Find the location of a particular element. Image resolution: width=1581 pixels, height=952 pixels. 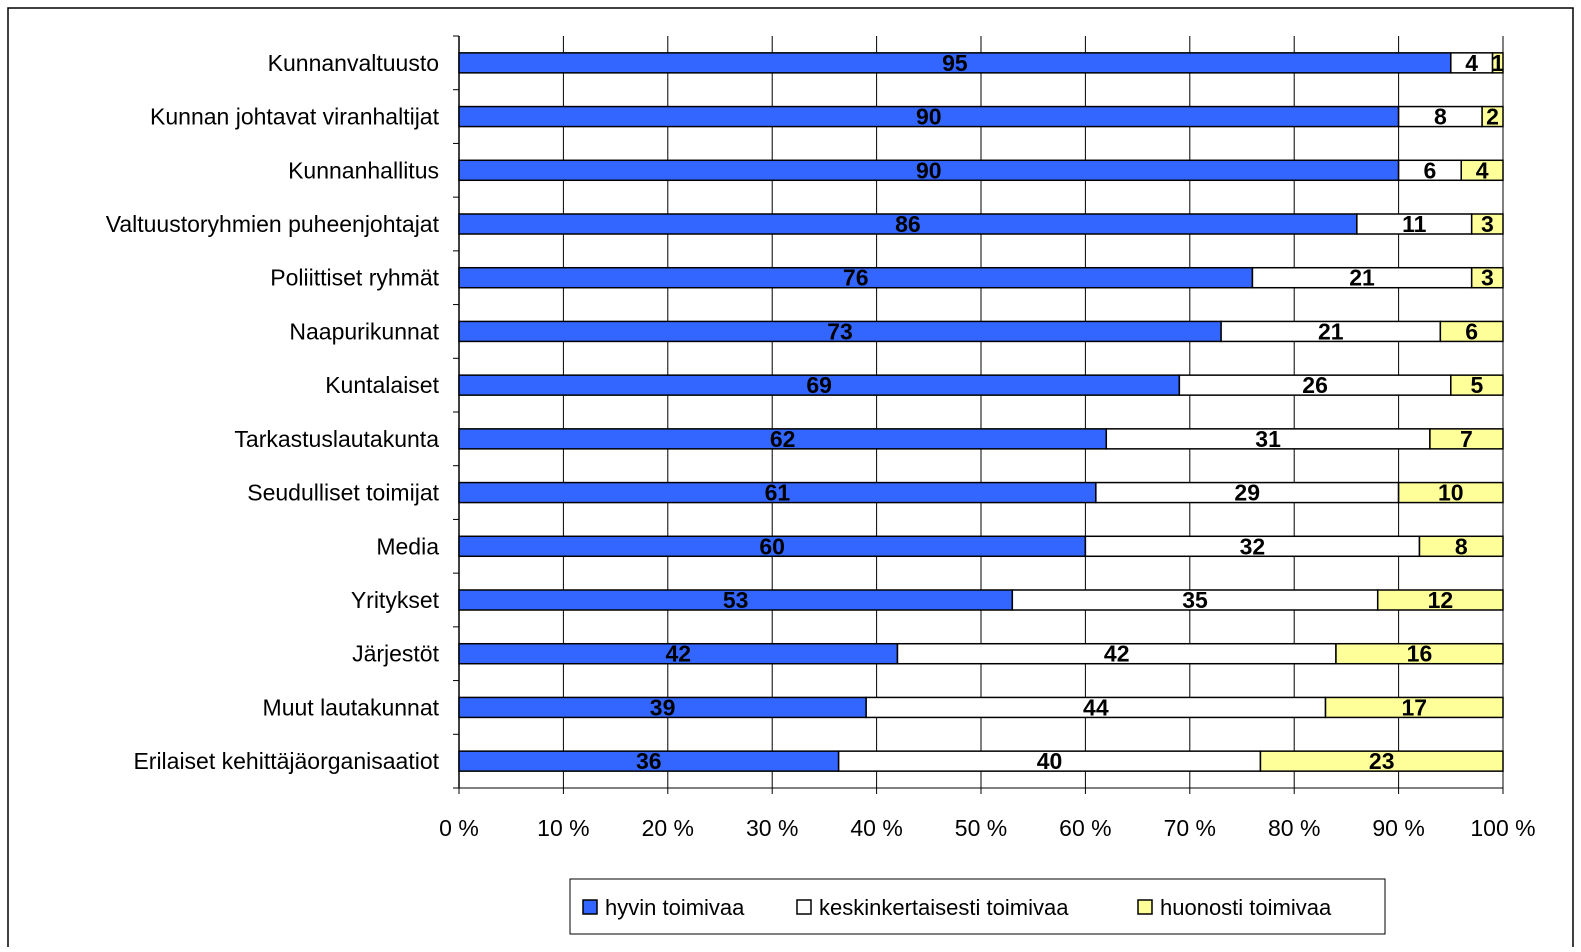

data-label: 10 is located at coordinates (1451, 493).